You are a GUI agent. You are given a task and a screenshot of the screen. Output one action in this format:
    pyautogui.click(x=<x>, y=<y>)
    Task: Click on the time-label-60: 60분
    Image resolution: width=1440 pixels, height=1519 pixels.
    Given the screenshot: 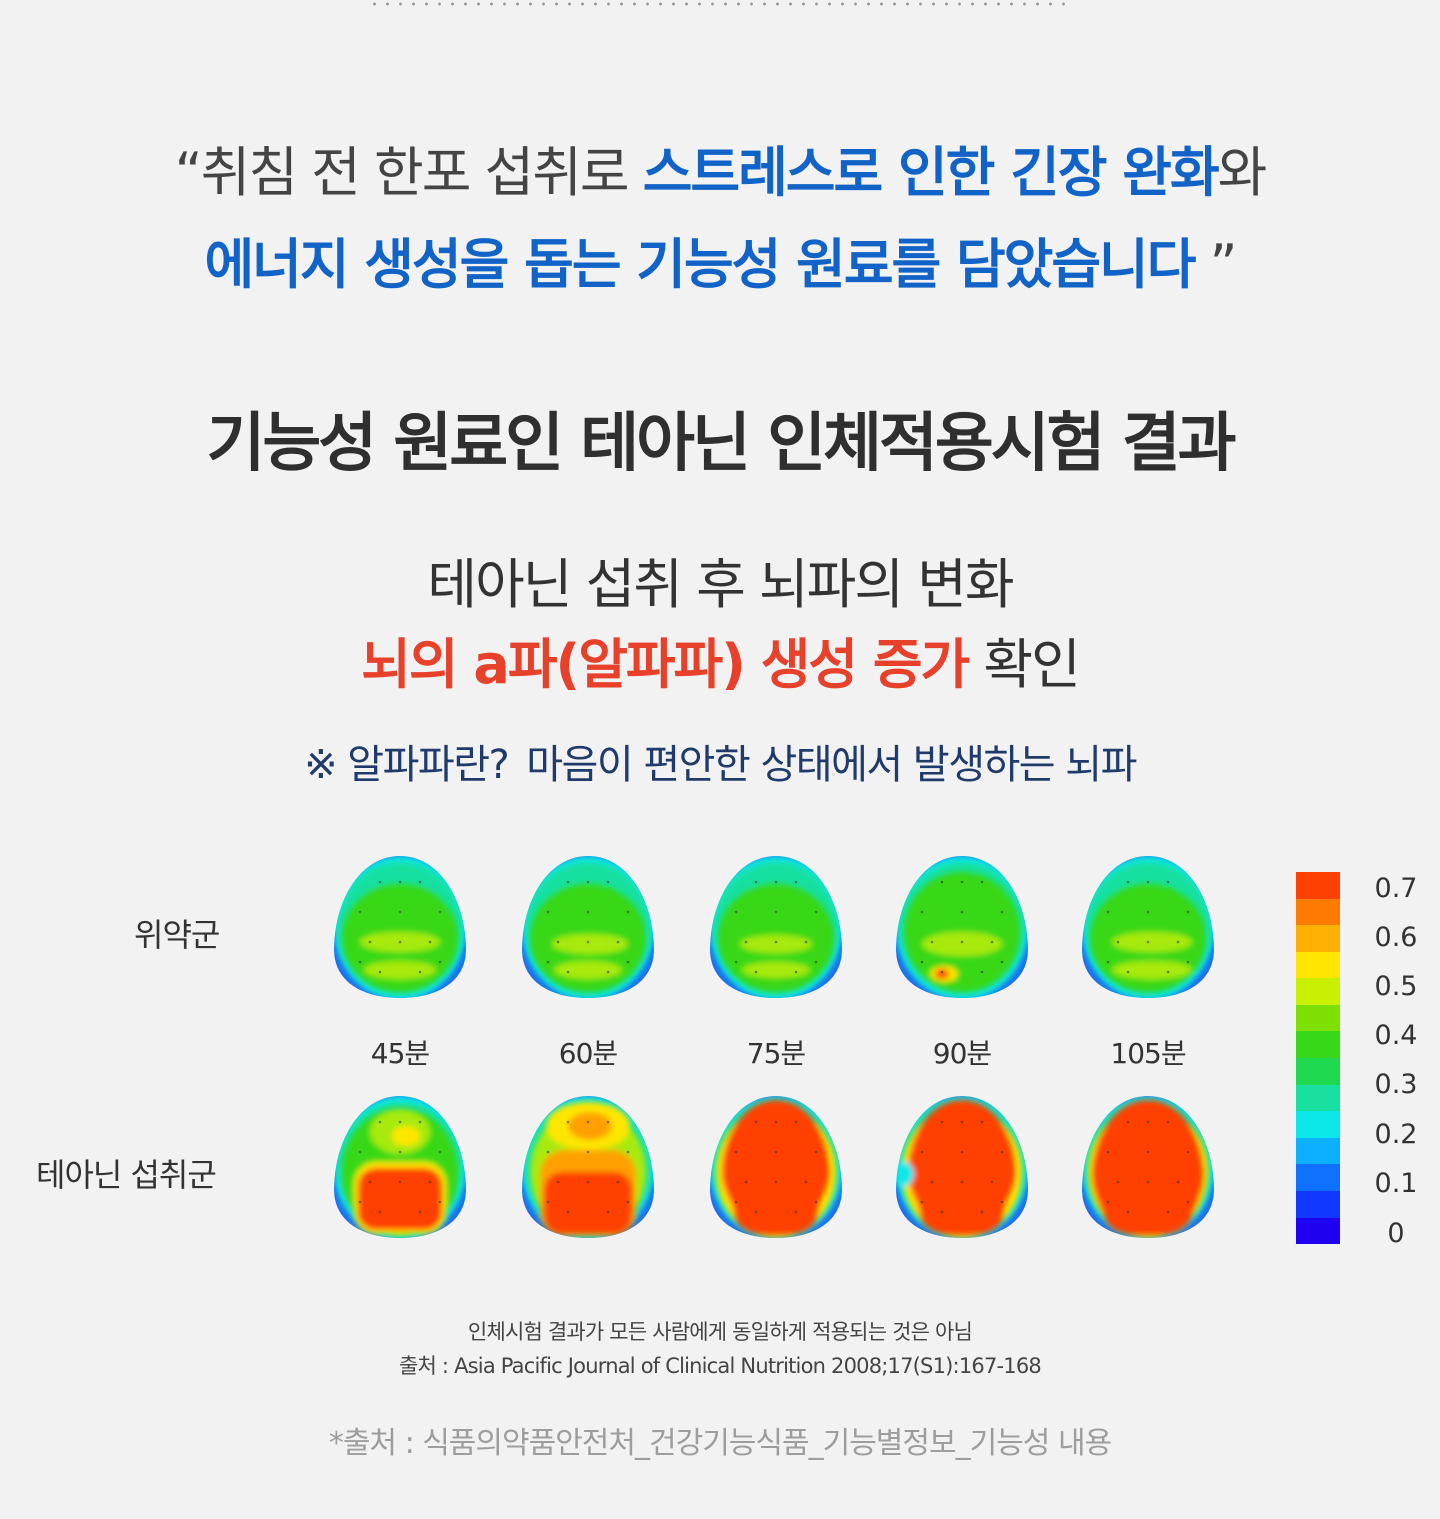 What is the action you would take?
    pyautogui.click(x=588, y=1053)
    